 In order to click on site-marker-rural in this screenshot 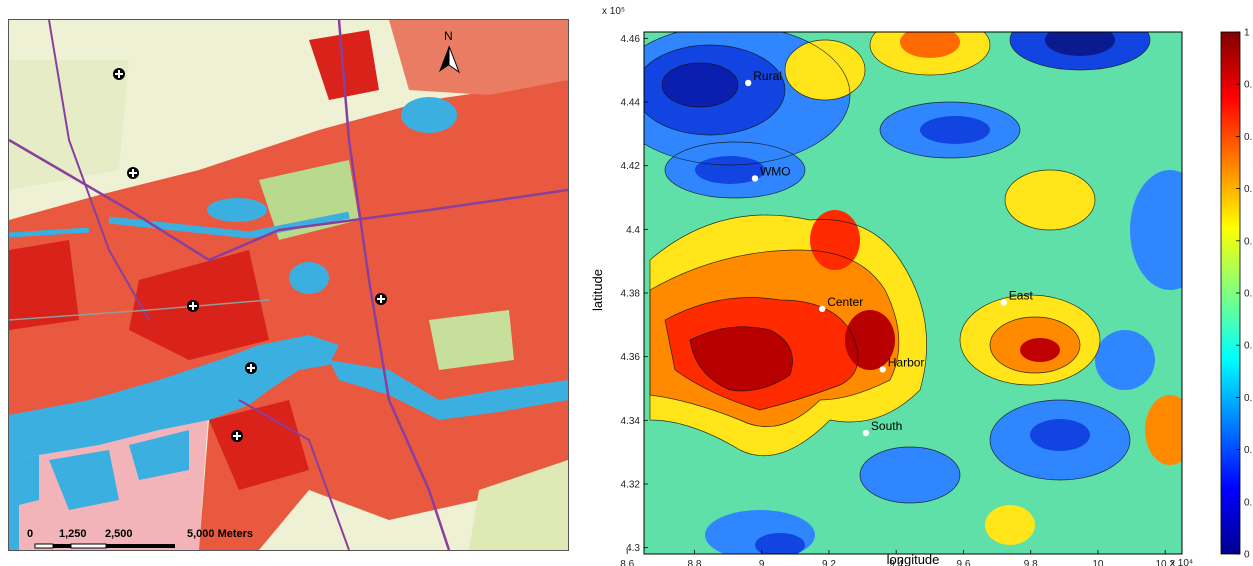, I will do `click(748, 83)`.